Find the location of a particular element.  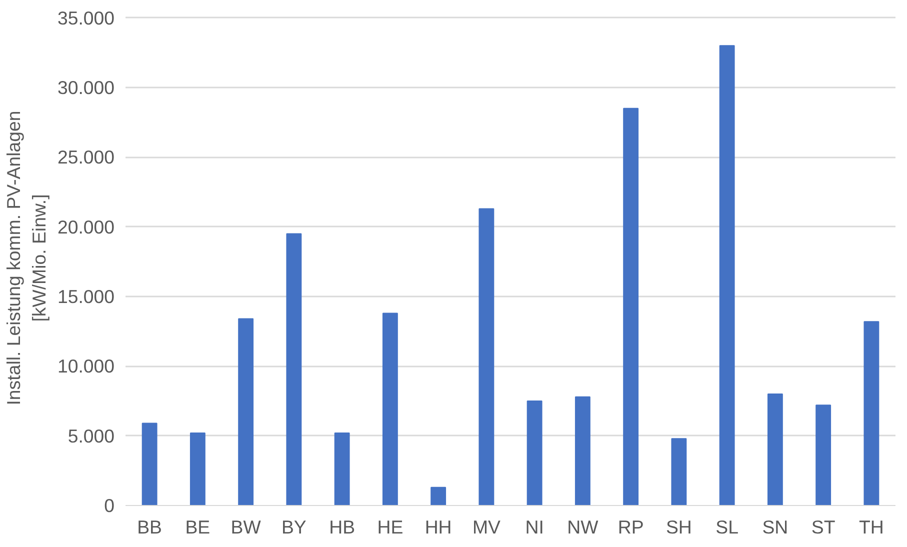

y-tick-label: 20.000 is located at coordinates (85, 227).